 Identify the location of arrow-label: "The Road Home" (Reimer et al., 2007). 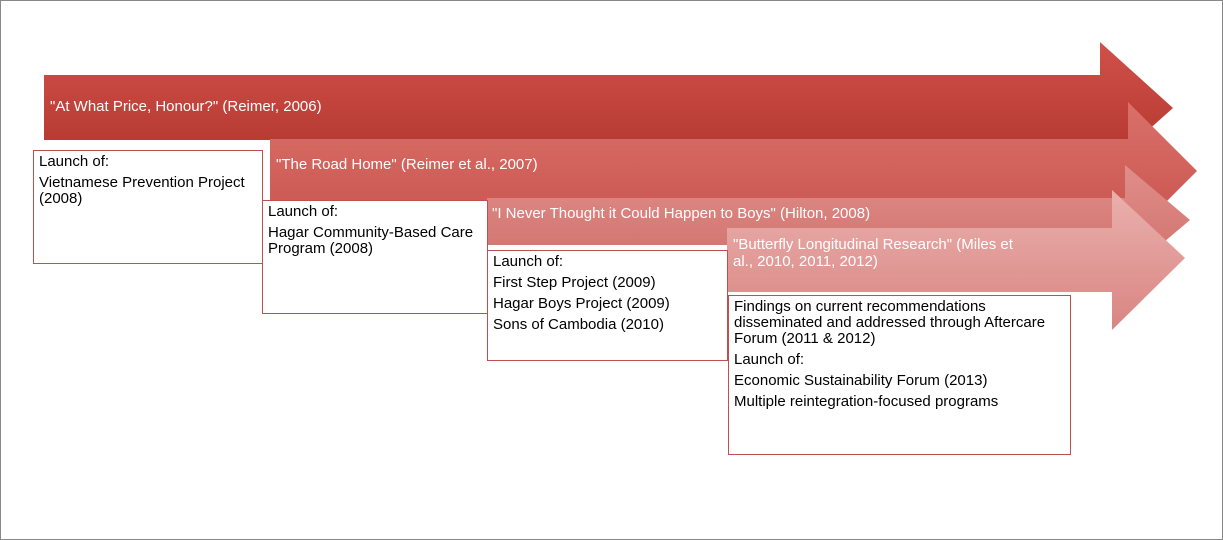
(407, 164).